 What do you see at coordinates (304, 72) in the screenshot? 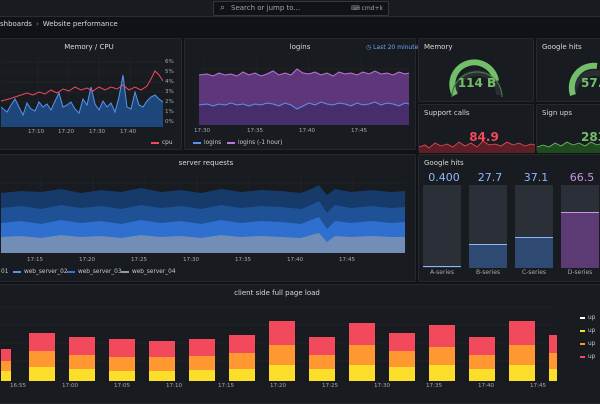
I see `logins-hour-line` at bounding box center [304, 72].